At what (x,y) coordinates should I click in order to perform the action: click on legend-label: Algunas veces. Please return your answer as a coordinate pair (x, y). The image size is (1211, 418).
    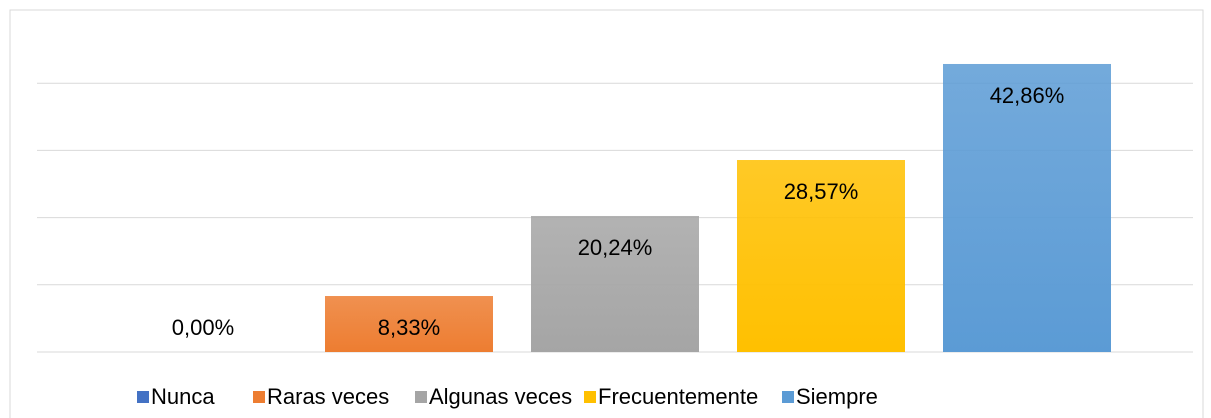
    Looking at the image, I should click on (500, 396).